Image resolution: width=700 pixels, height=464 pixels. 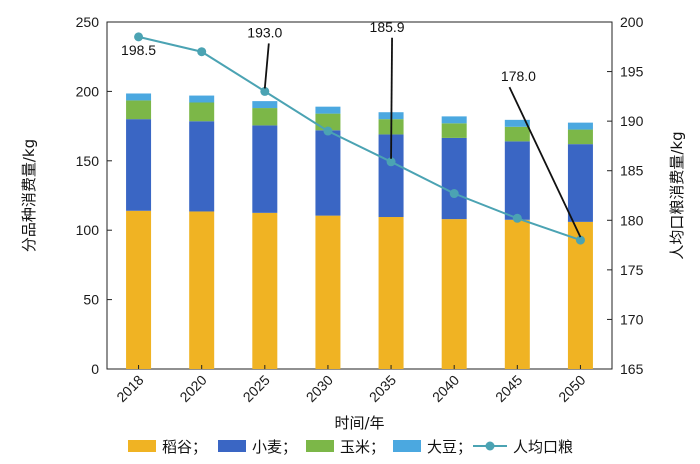 What do you see at coordinates (88, 161) in the screenshot?
I see `left-axis-tick-label: 150` at bounding box center [88, 161].